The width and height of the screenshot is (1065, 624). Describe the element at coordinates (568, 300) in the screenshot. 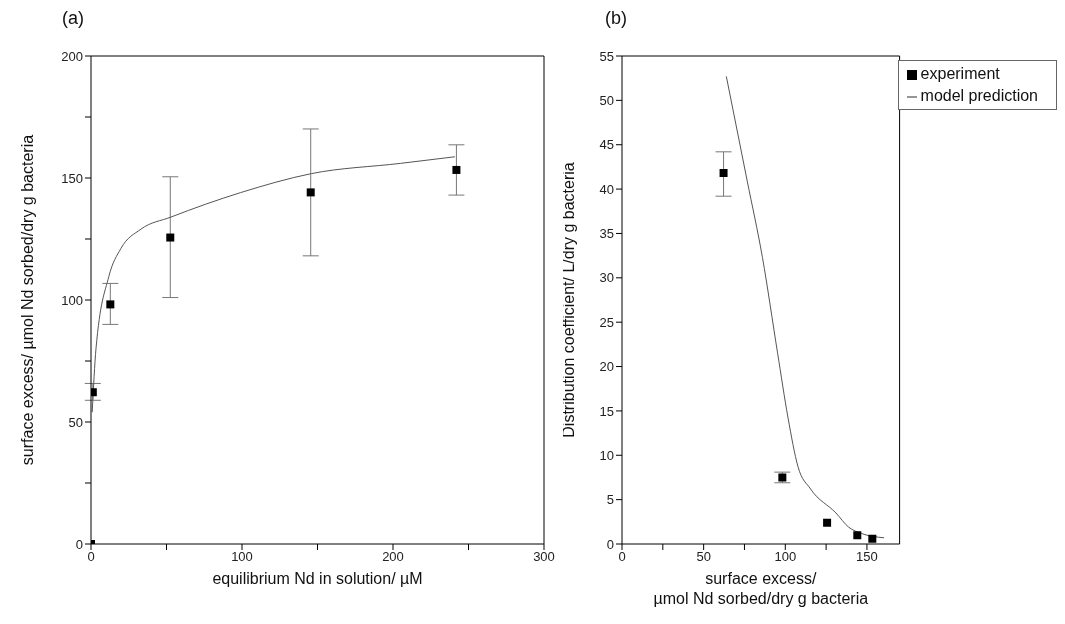

I see `y-axis-title: Distribution coefficient/ L/dry g bacteria` at that location.